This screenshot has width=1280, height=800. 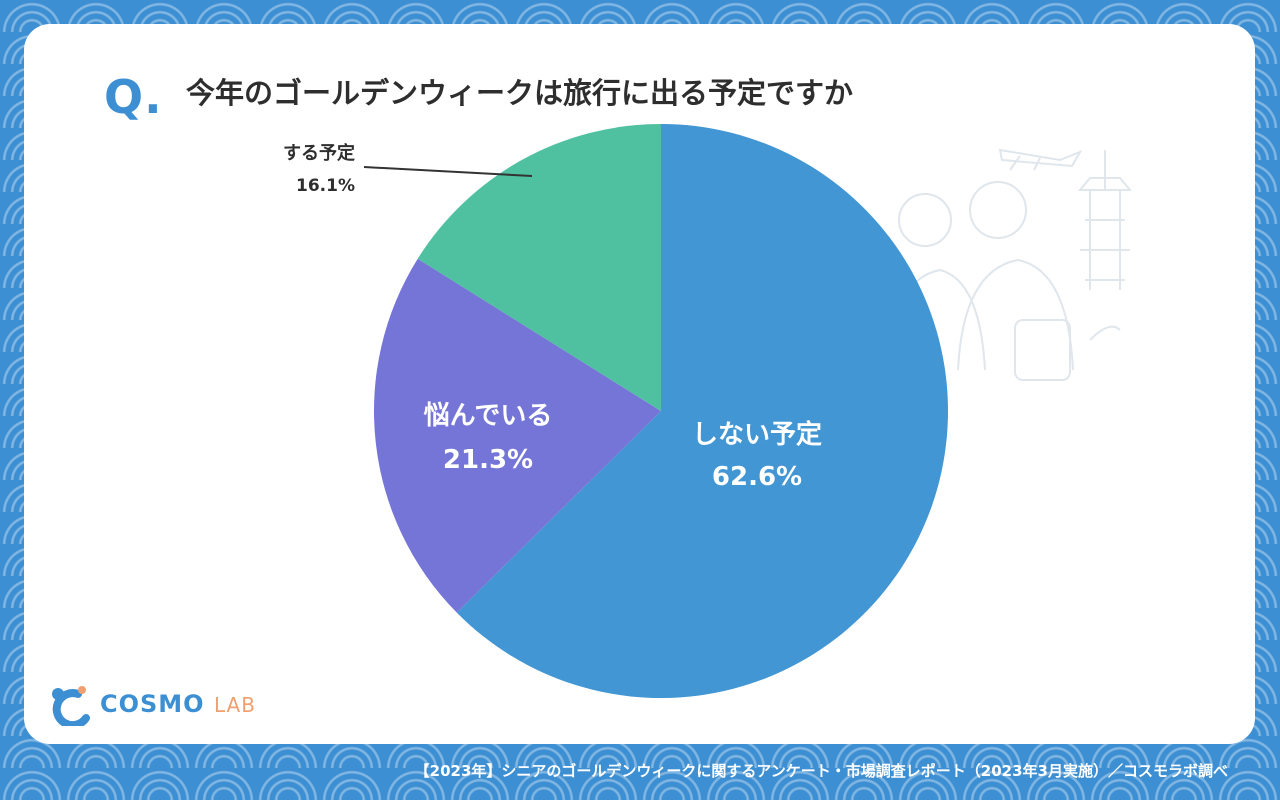 What do you see at coordinates (133, 97) in the screenshot?
I see `question-mark: Q.` at bounding box center [133, 97].